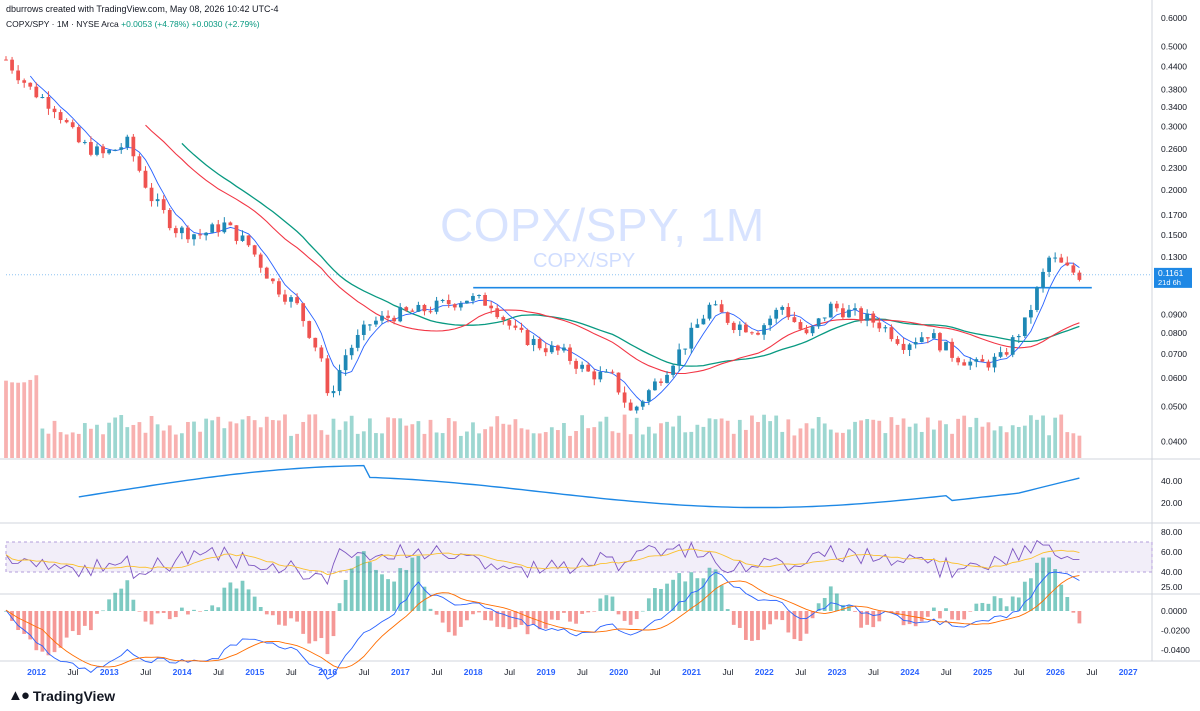 The image size is (1200, 711). Describe the element at coordinates (1174, 378) in the screenshot. I see `price-tick-label: 0.0600` at that location.